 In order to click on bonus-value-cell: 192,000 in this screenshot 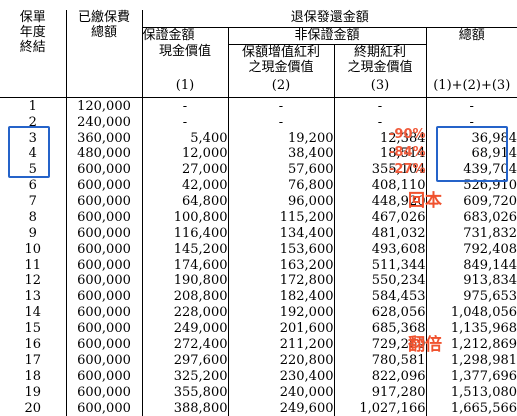, I will do `click(281, 312)`.